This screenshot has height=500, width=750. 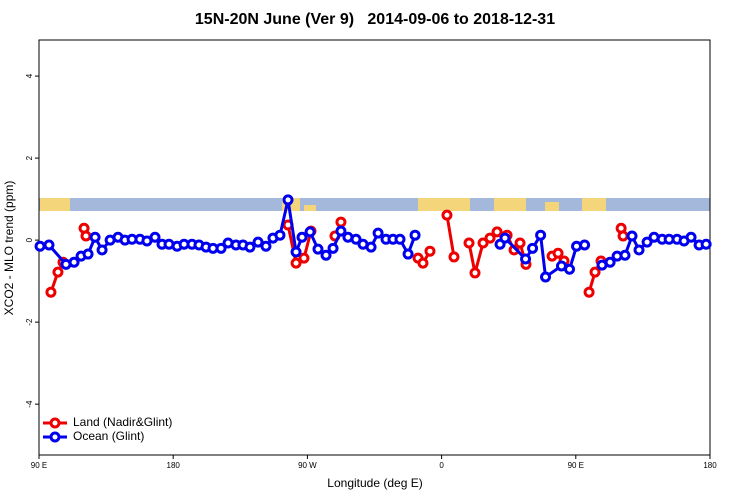 What do you see at coordinates (122, 422) in the screenshot?
I see `legend-label: Land (Nadir&Glint)` at bounding box center [122, 422].